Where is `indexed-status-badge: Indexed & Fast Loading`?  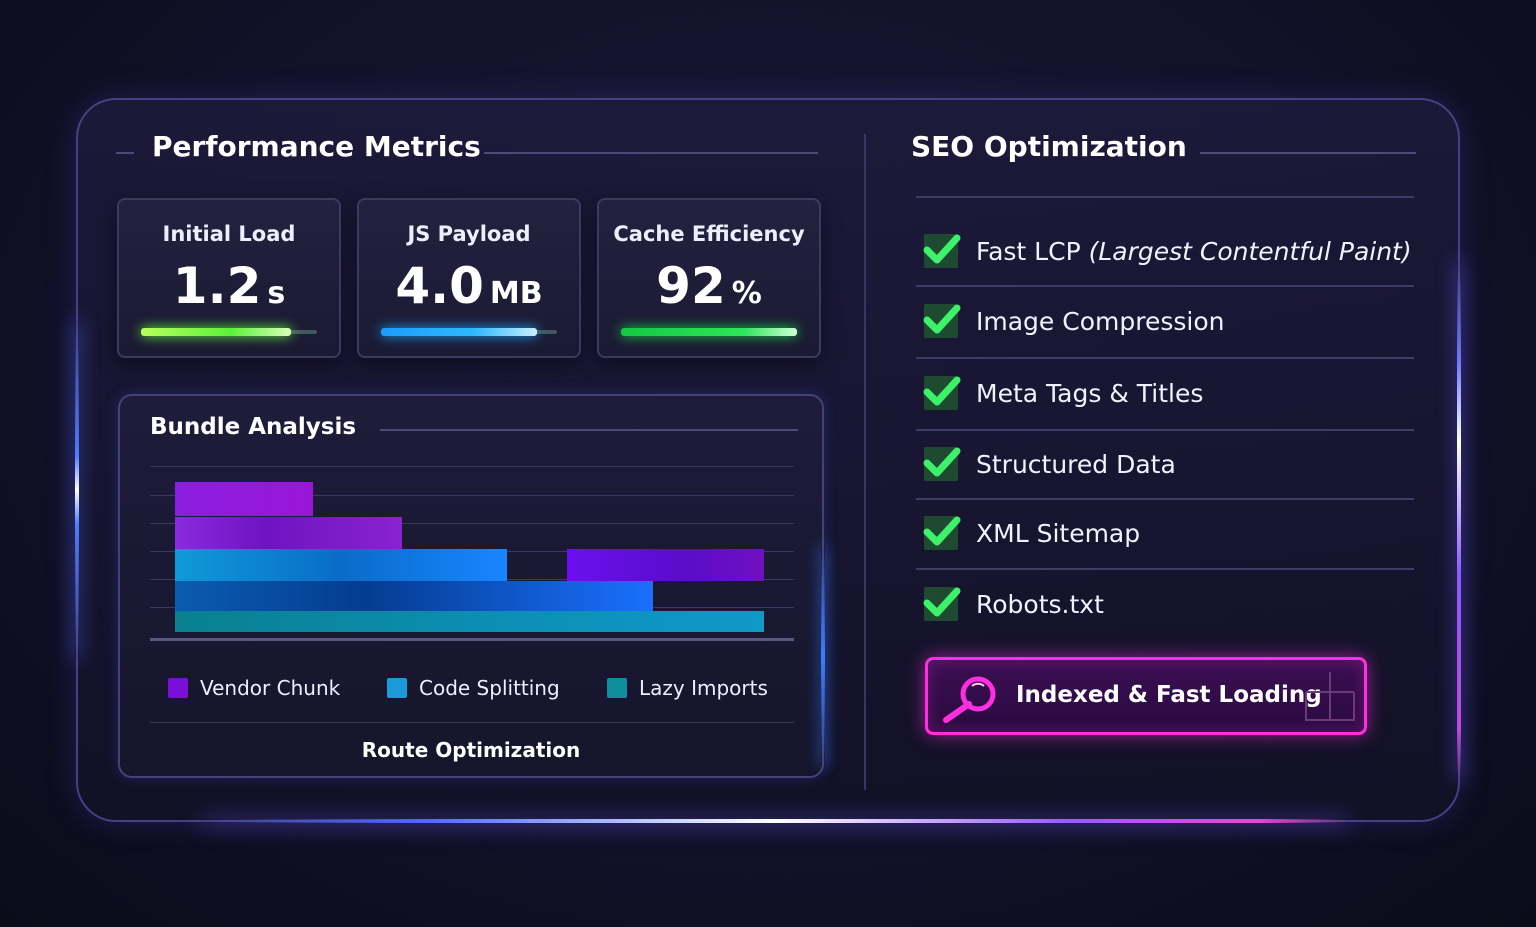
indexed-status-badge: Indexed & Fast Loading is located at coordinates (1146, 696).